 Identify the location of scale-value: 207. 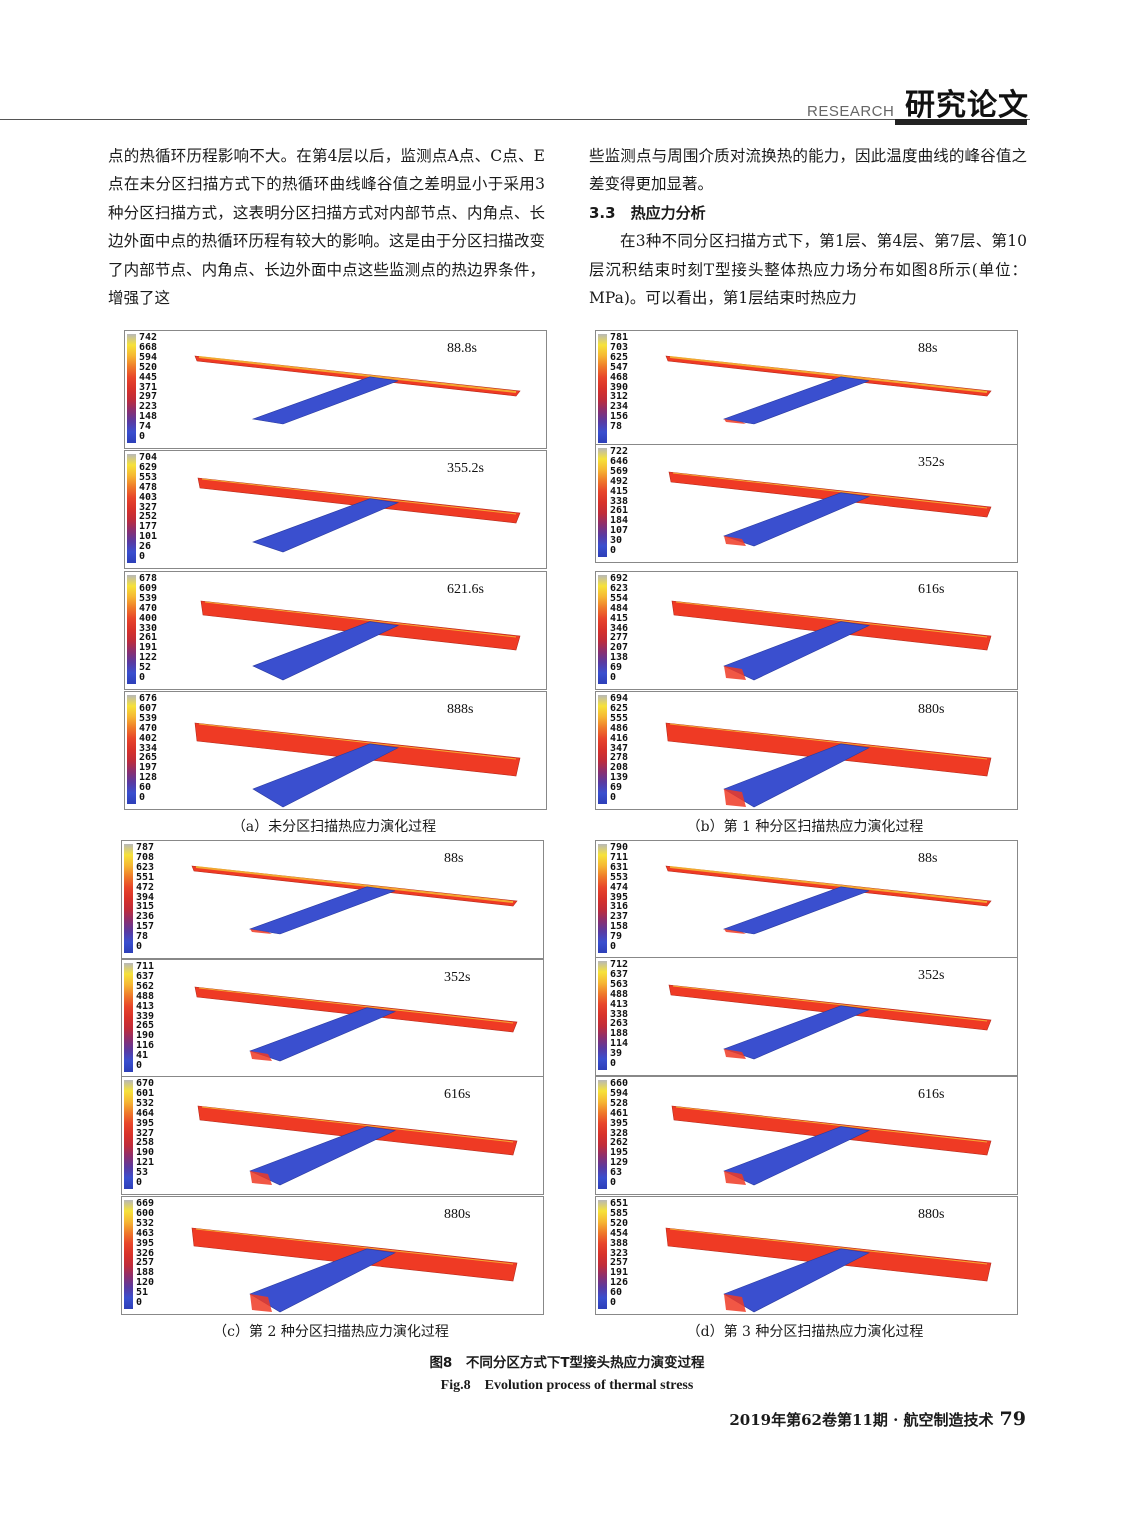
(619, 648).